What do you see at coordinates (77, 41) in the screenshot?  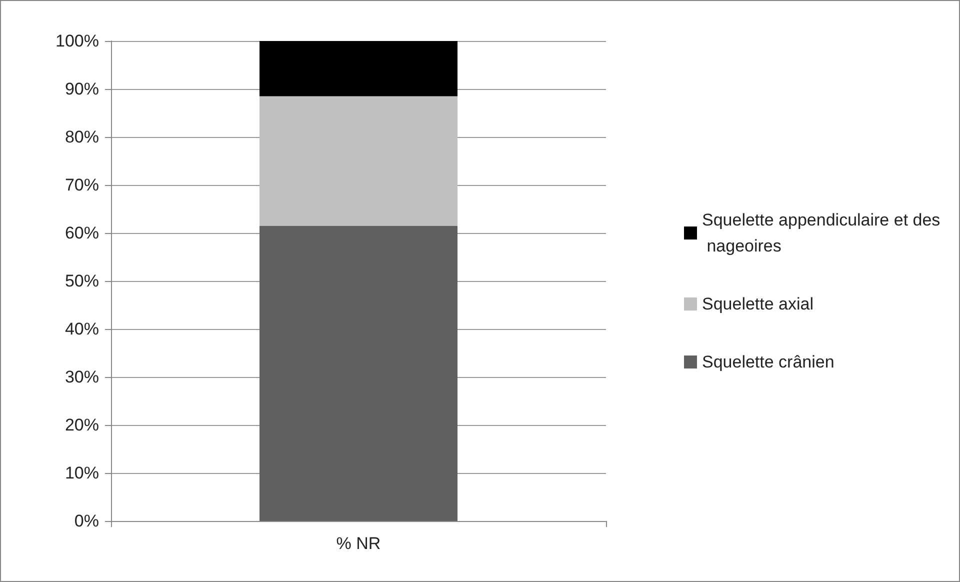 I see `y-tick-label: 100%` at bounding box center [77, 41].